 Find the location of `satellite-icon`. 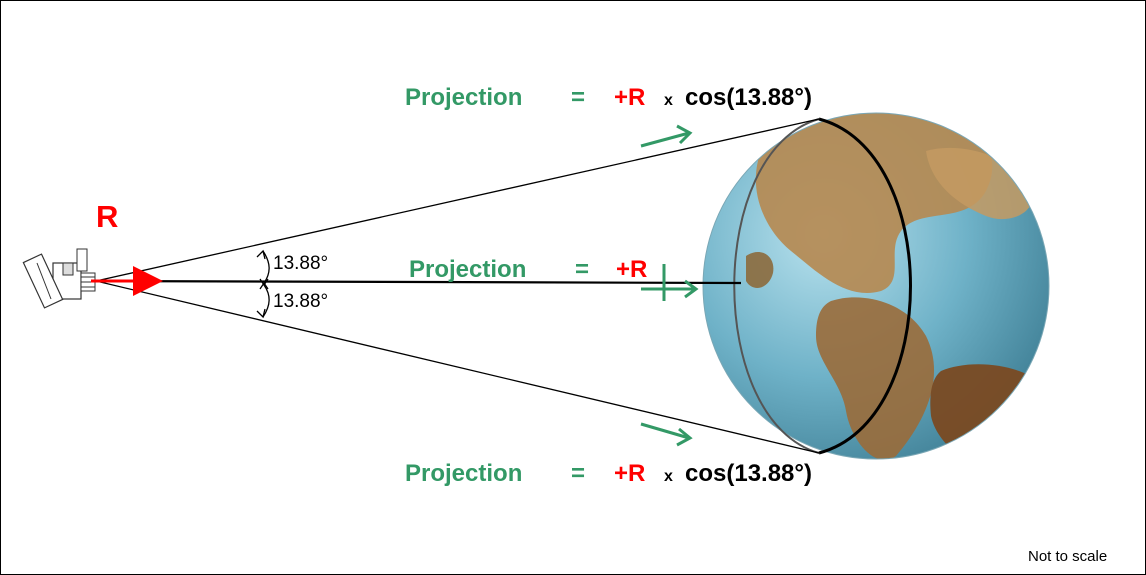

satellite-icon is located at coordinates (59, 278).